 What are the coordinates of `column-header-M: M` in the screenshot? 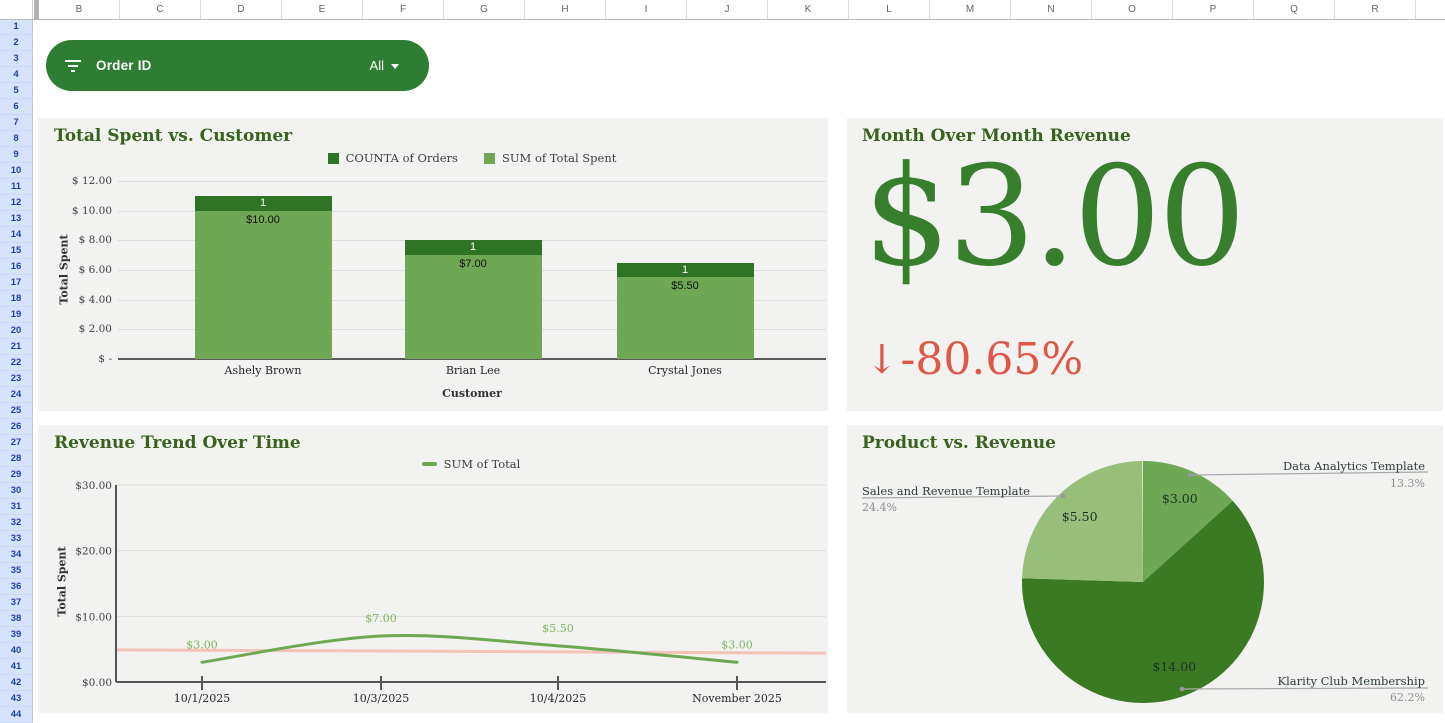 It's located at (970, 9).